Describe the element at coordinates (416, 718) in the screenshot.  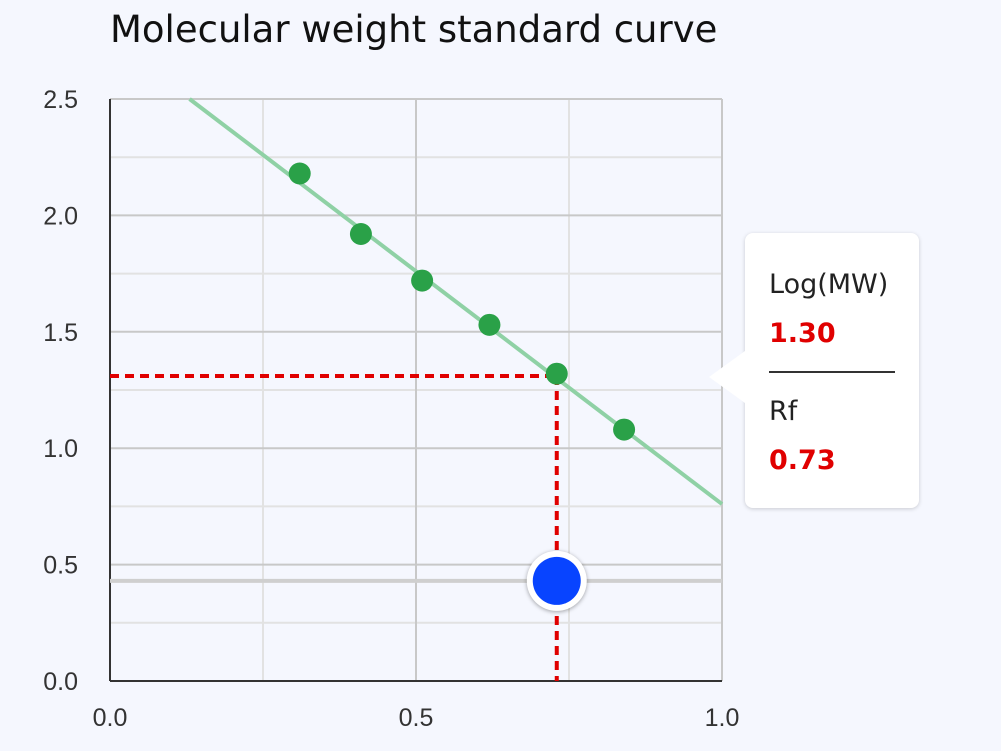
I see `x-tick-label: 0.5` at that location.